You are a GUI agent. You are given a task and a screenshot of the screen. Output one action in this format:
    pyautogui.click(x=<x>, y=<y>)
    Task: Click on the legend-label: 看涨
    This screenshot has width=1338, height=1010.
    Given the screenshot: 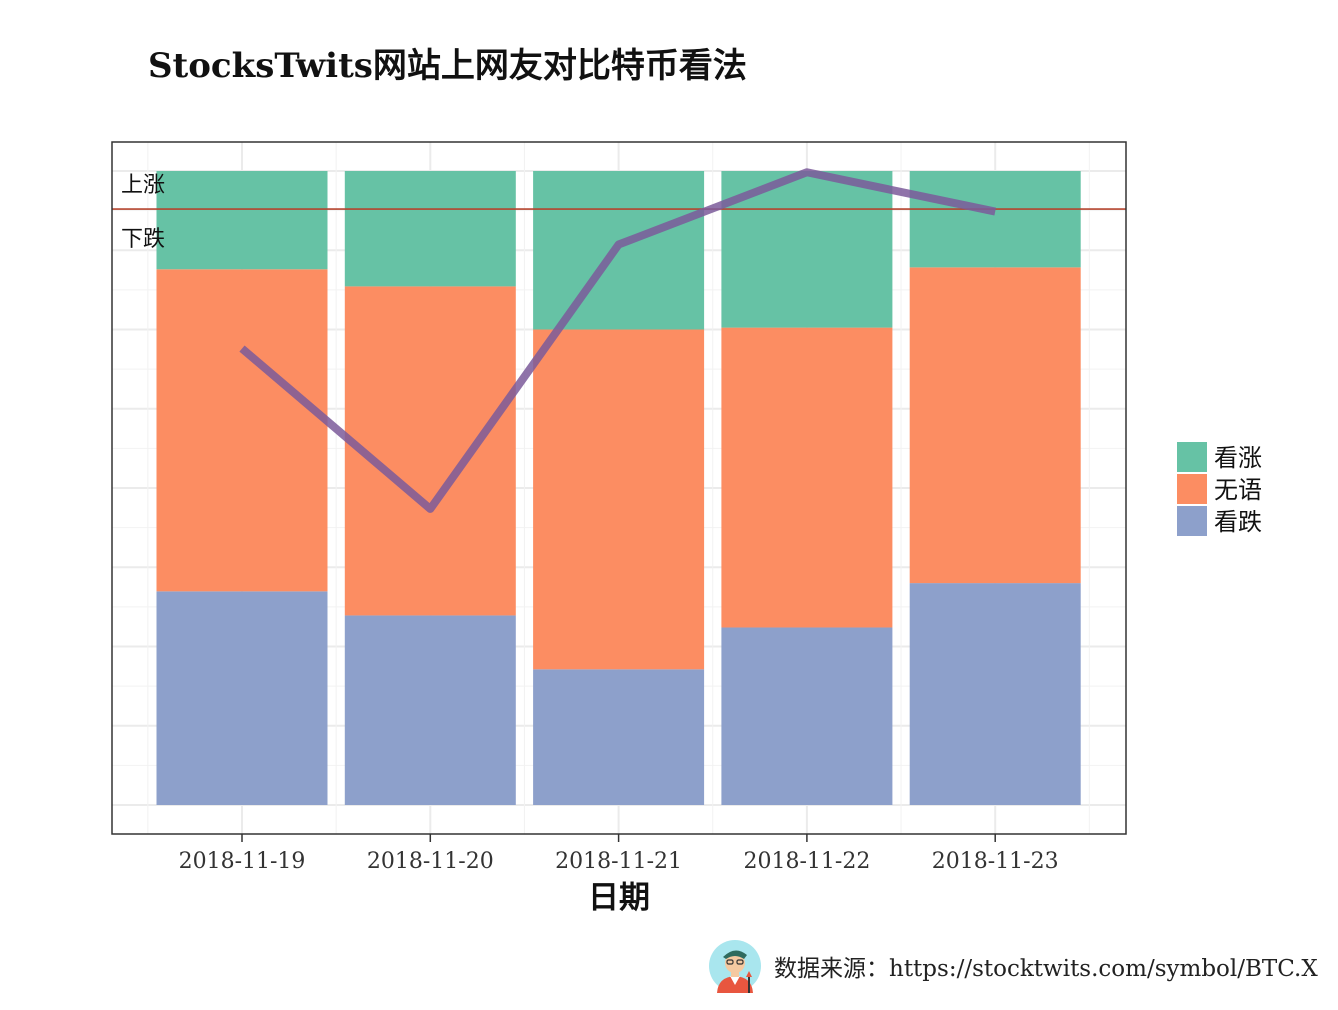 What is the action you would take?
    pyautogui.click(x=1238, y=458)
    